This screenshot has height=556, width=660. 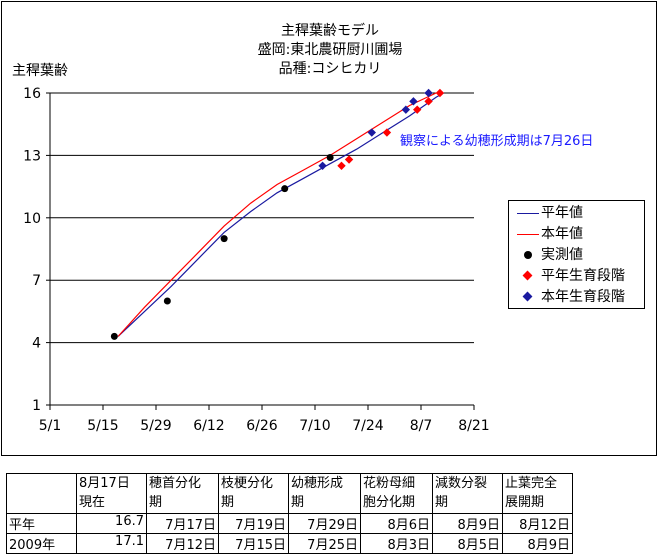 I want to click on table-cell: 8月3日, so click(x=396, y=543).